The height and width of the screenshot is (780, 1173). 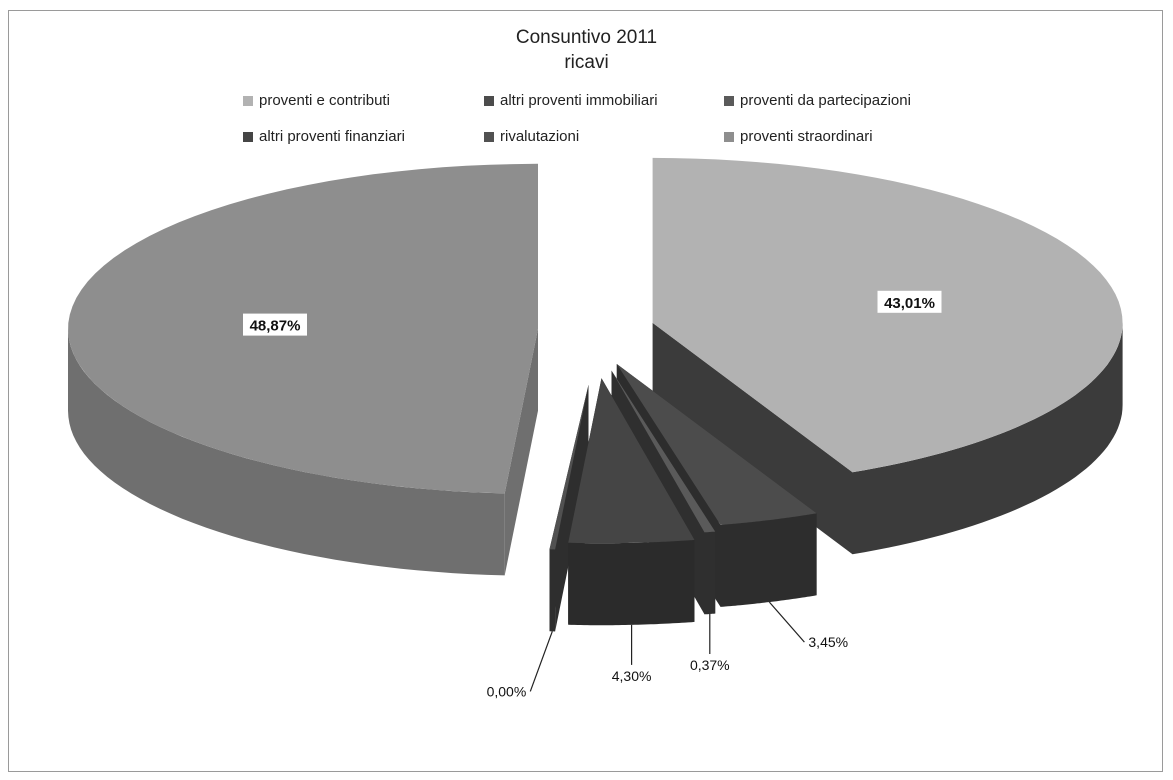 I want to click on legend-label: proventi da partecipazioni, so click(x=825, y=100).